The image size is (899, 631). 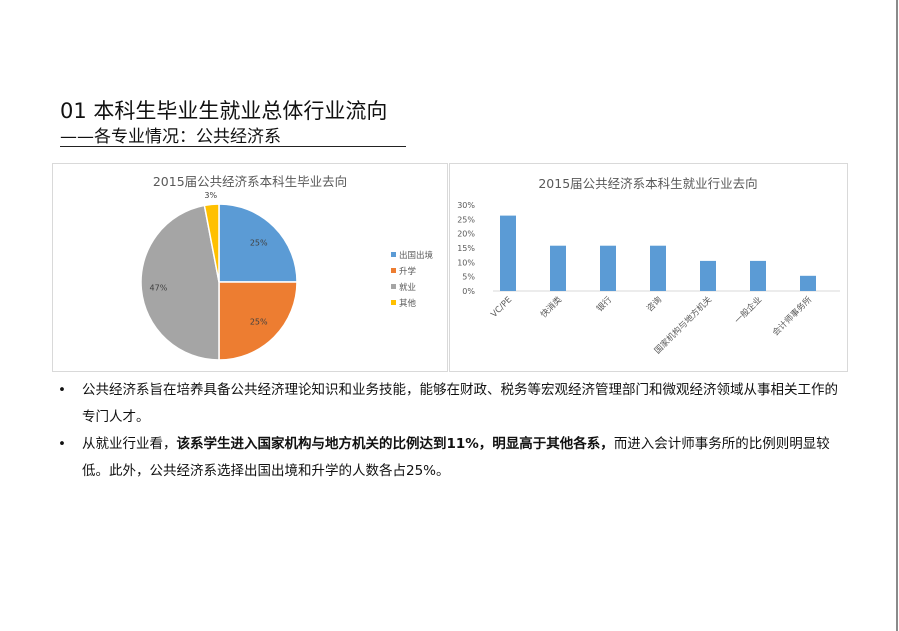 I want to click on pie-data-label: 47%, so click(x=159, y=288).